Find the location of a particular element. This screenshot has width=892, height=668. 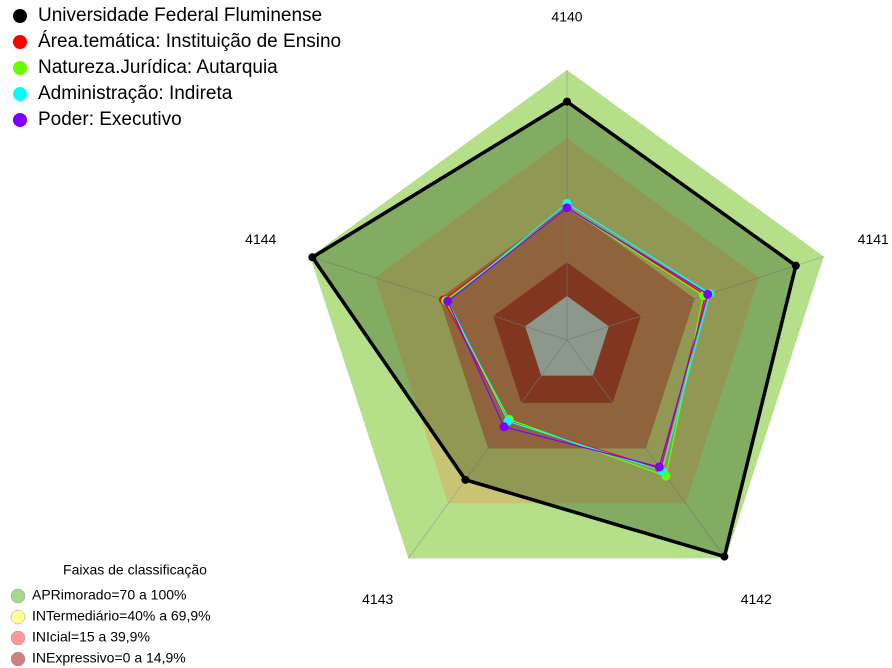

category-label: 4143 is located at coordinates (377, 599).